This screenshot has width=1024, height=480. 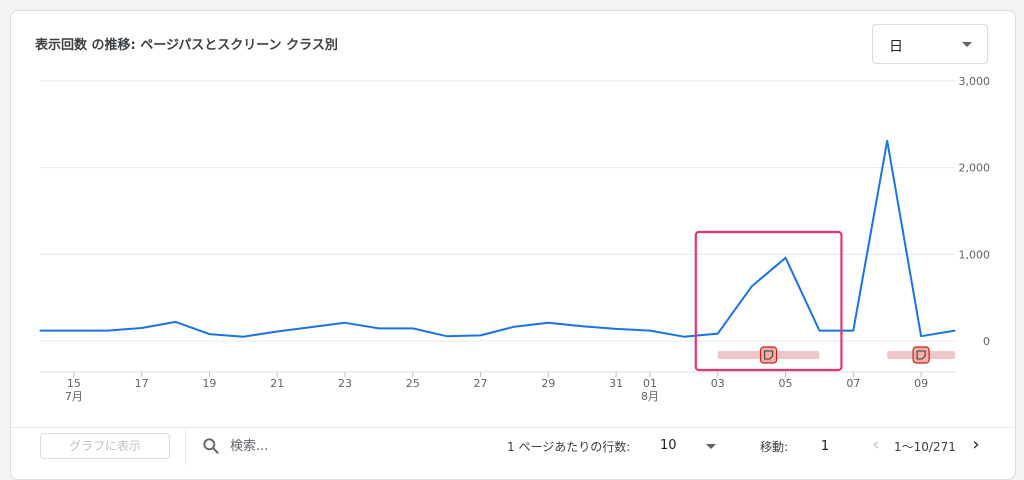 I want to click on x-tick-label: 01, so click(x=650, y=383).